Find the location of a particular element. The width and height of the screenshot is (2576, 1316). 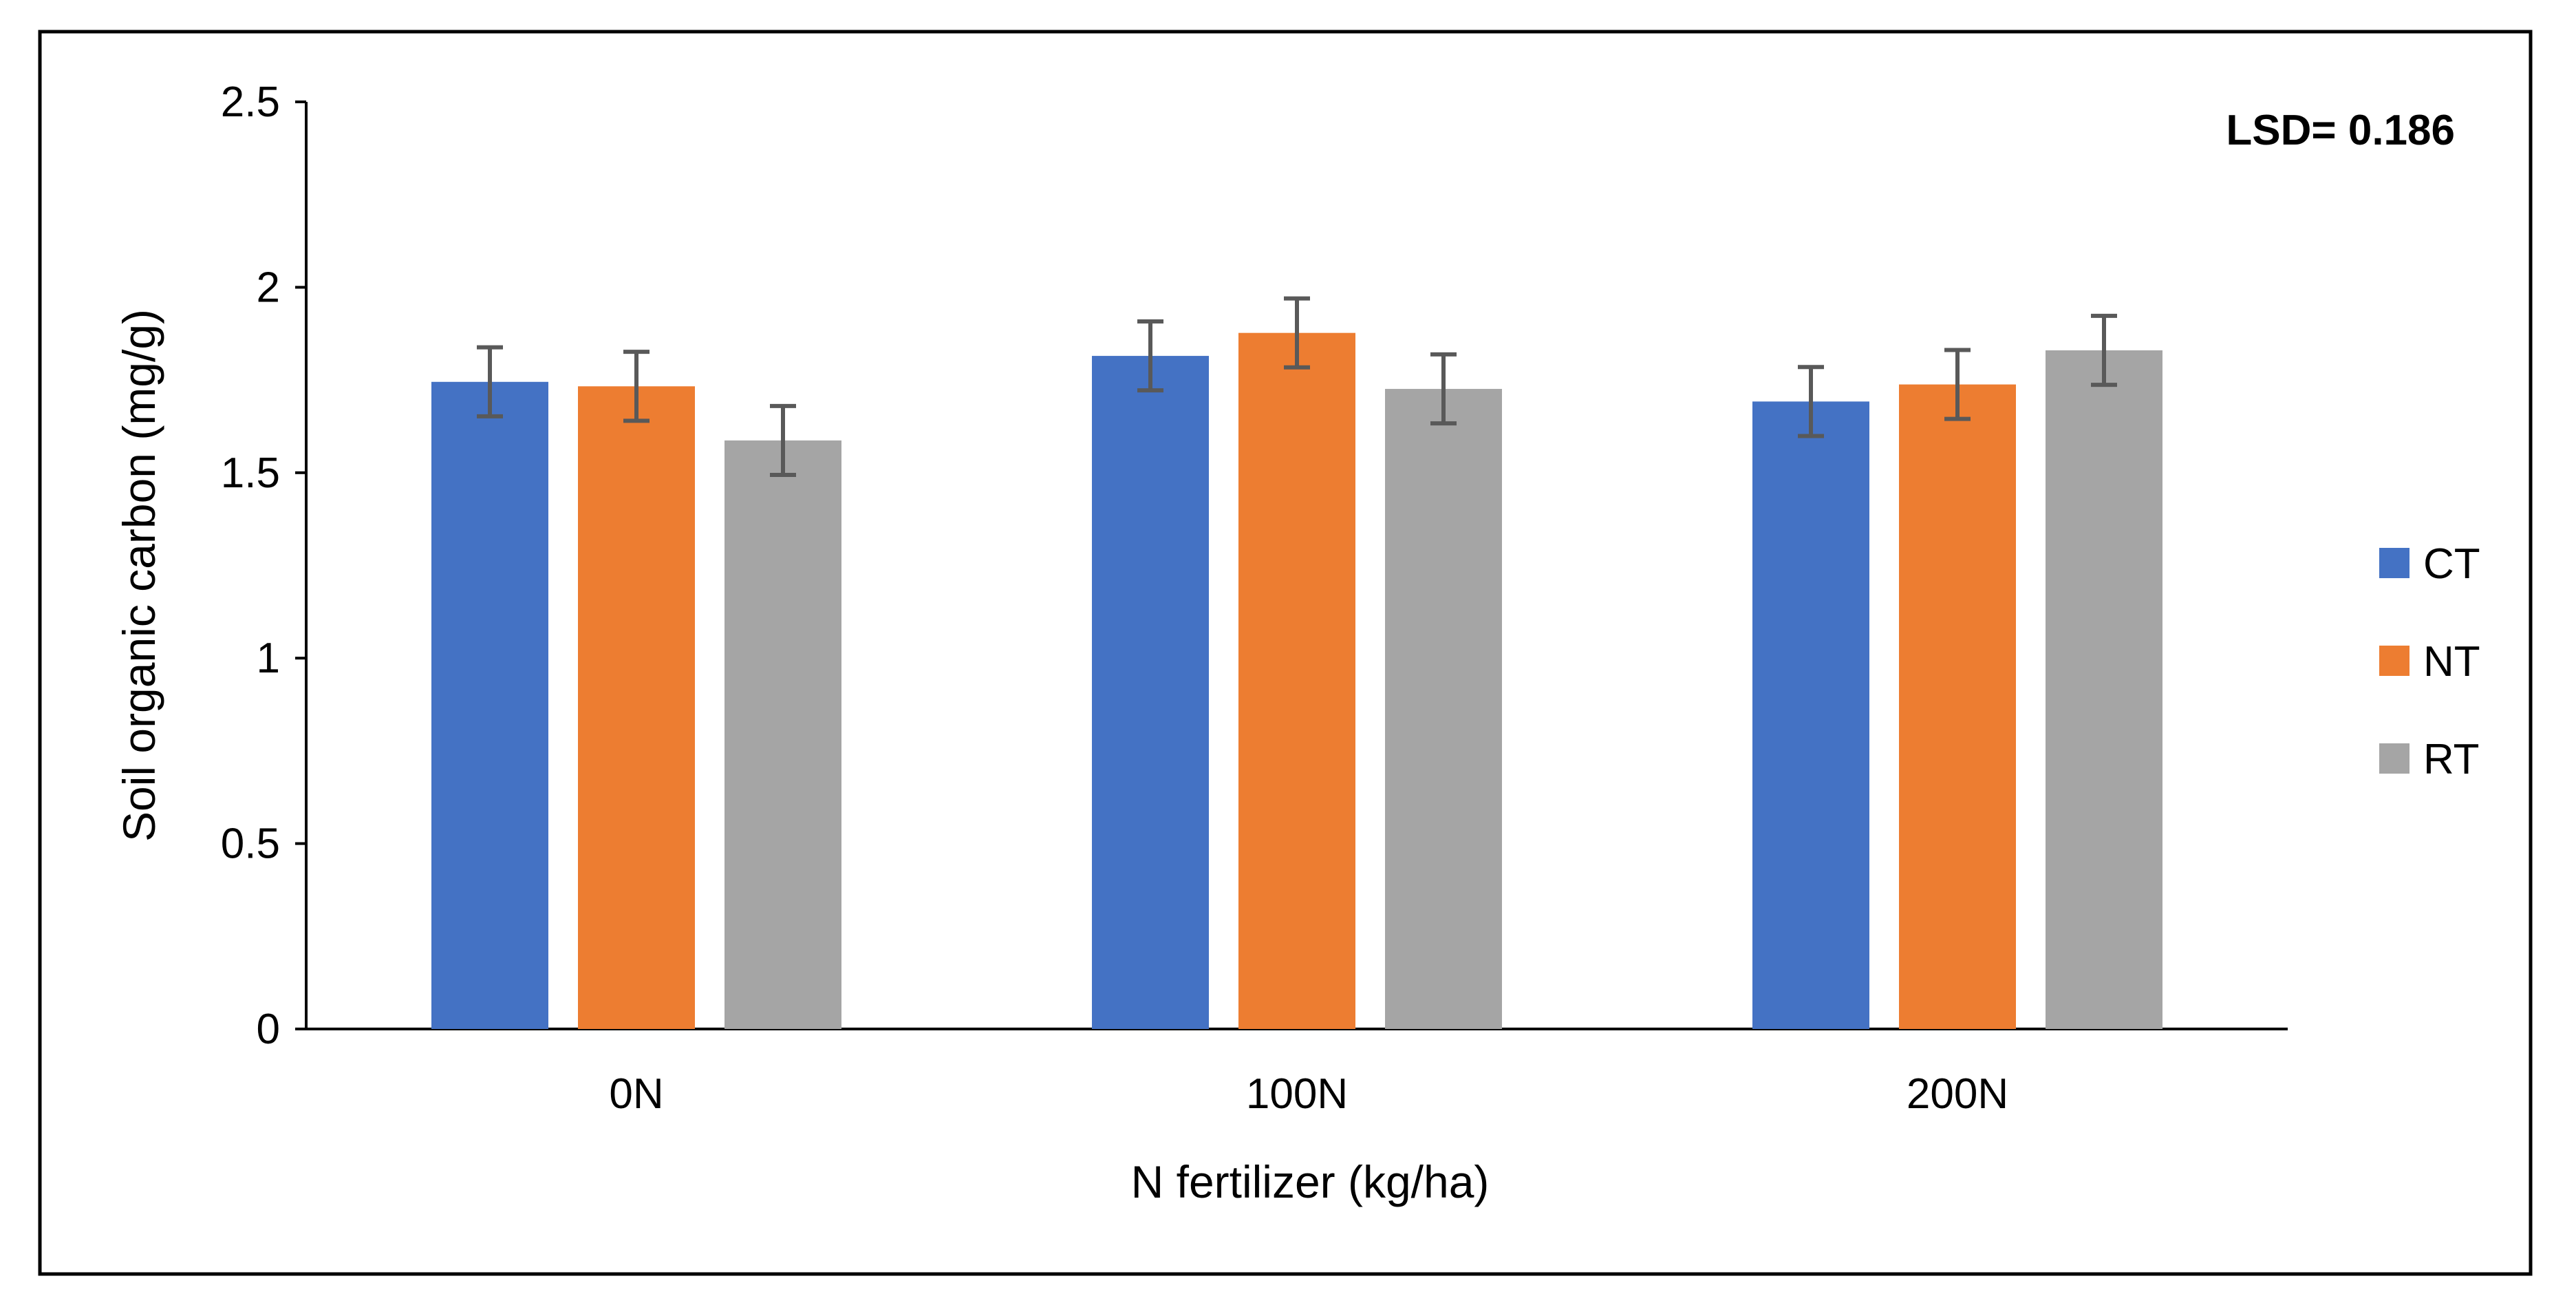

x-tick-label: 0N is located at coordinates (636, 1094).